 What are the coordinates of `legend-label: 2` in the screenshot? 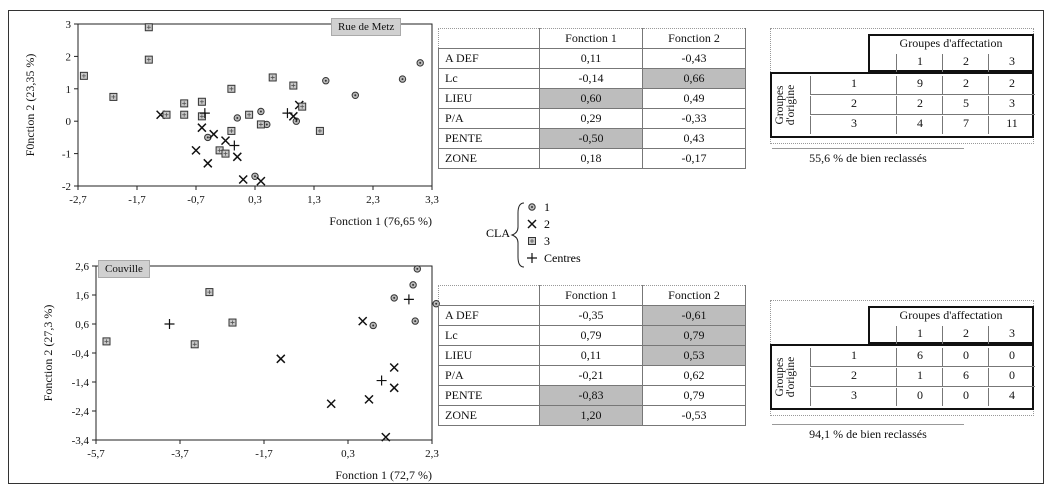 It's located at (547, 224).